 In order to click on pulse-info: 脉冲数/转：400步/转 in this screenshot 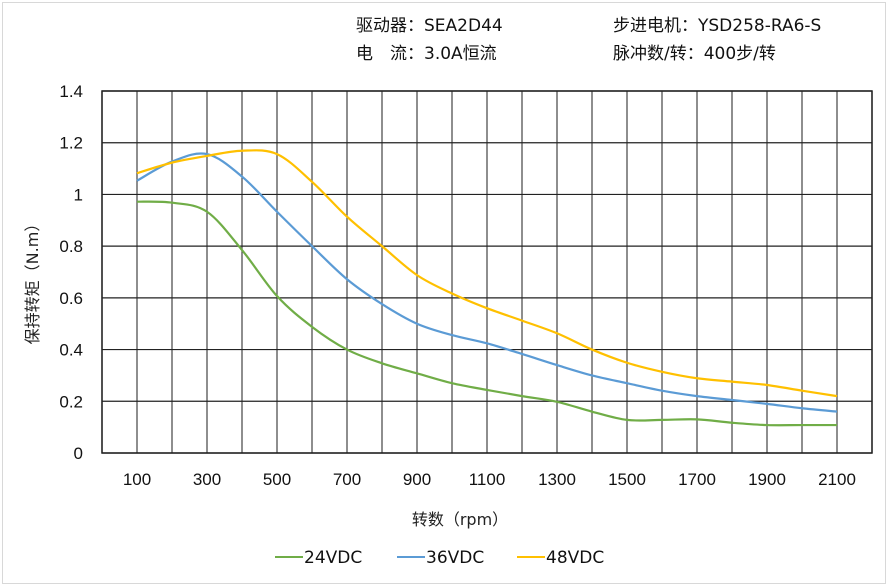, I will do `click(694, 54)`.